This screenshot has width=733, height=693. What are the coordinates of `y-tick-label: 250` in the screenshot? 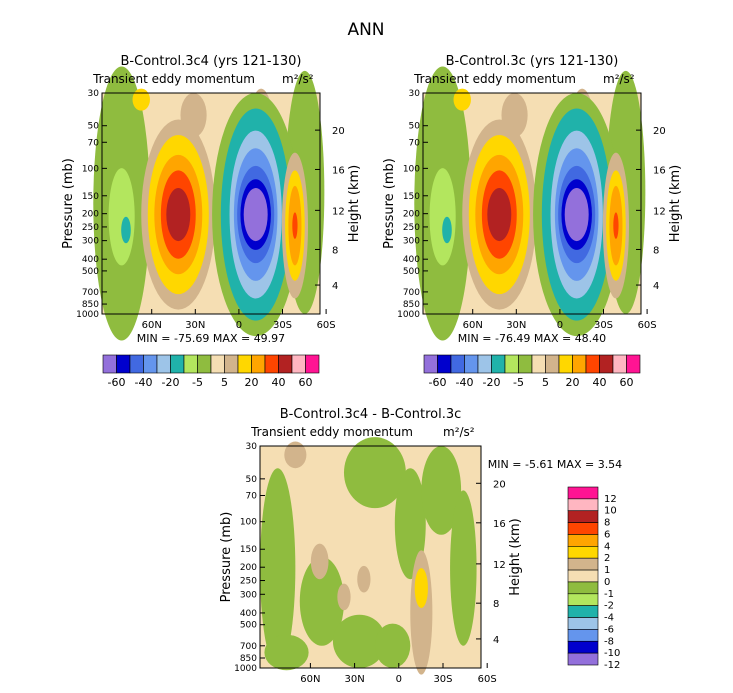 It's located at (248, 582).